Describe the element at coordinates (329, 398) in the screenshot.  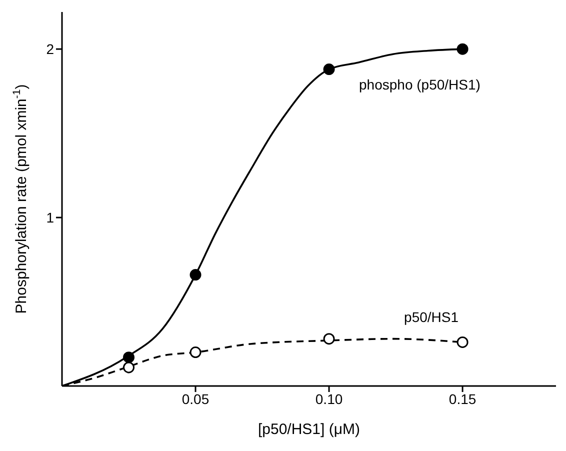
I see `x-tick-label: 0.10` at that location.